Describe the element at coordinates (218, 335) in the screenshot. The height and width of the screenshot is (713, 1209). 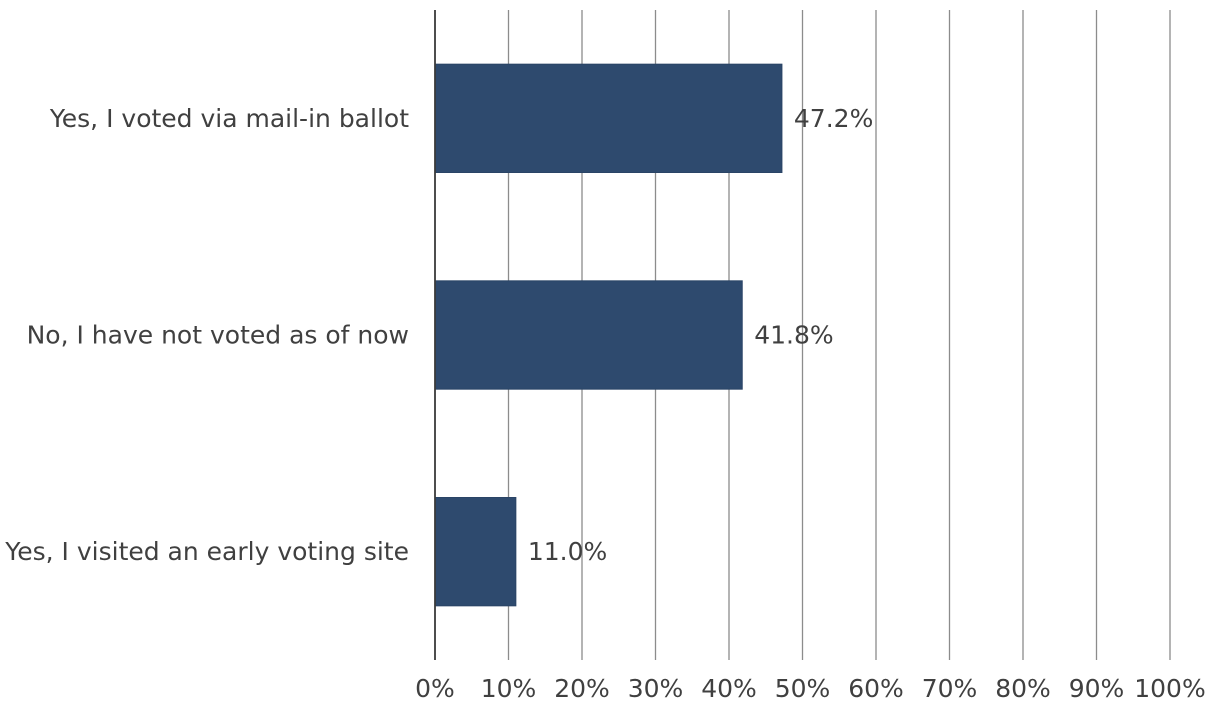
I see `category-label-2: No, I have not voted as of now` at that location.